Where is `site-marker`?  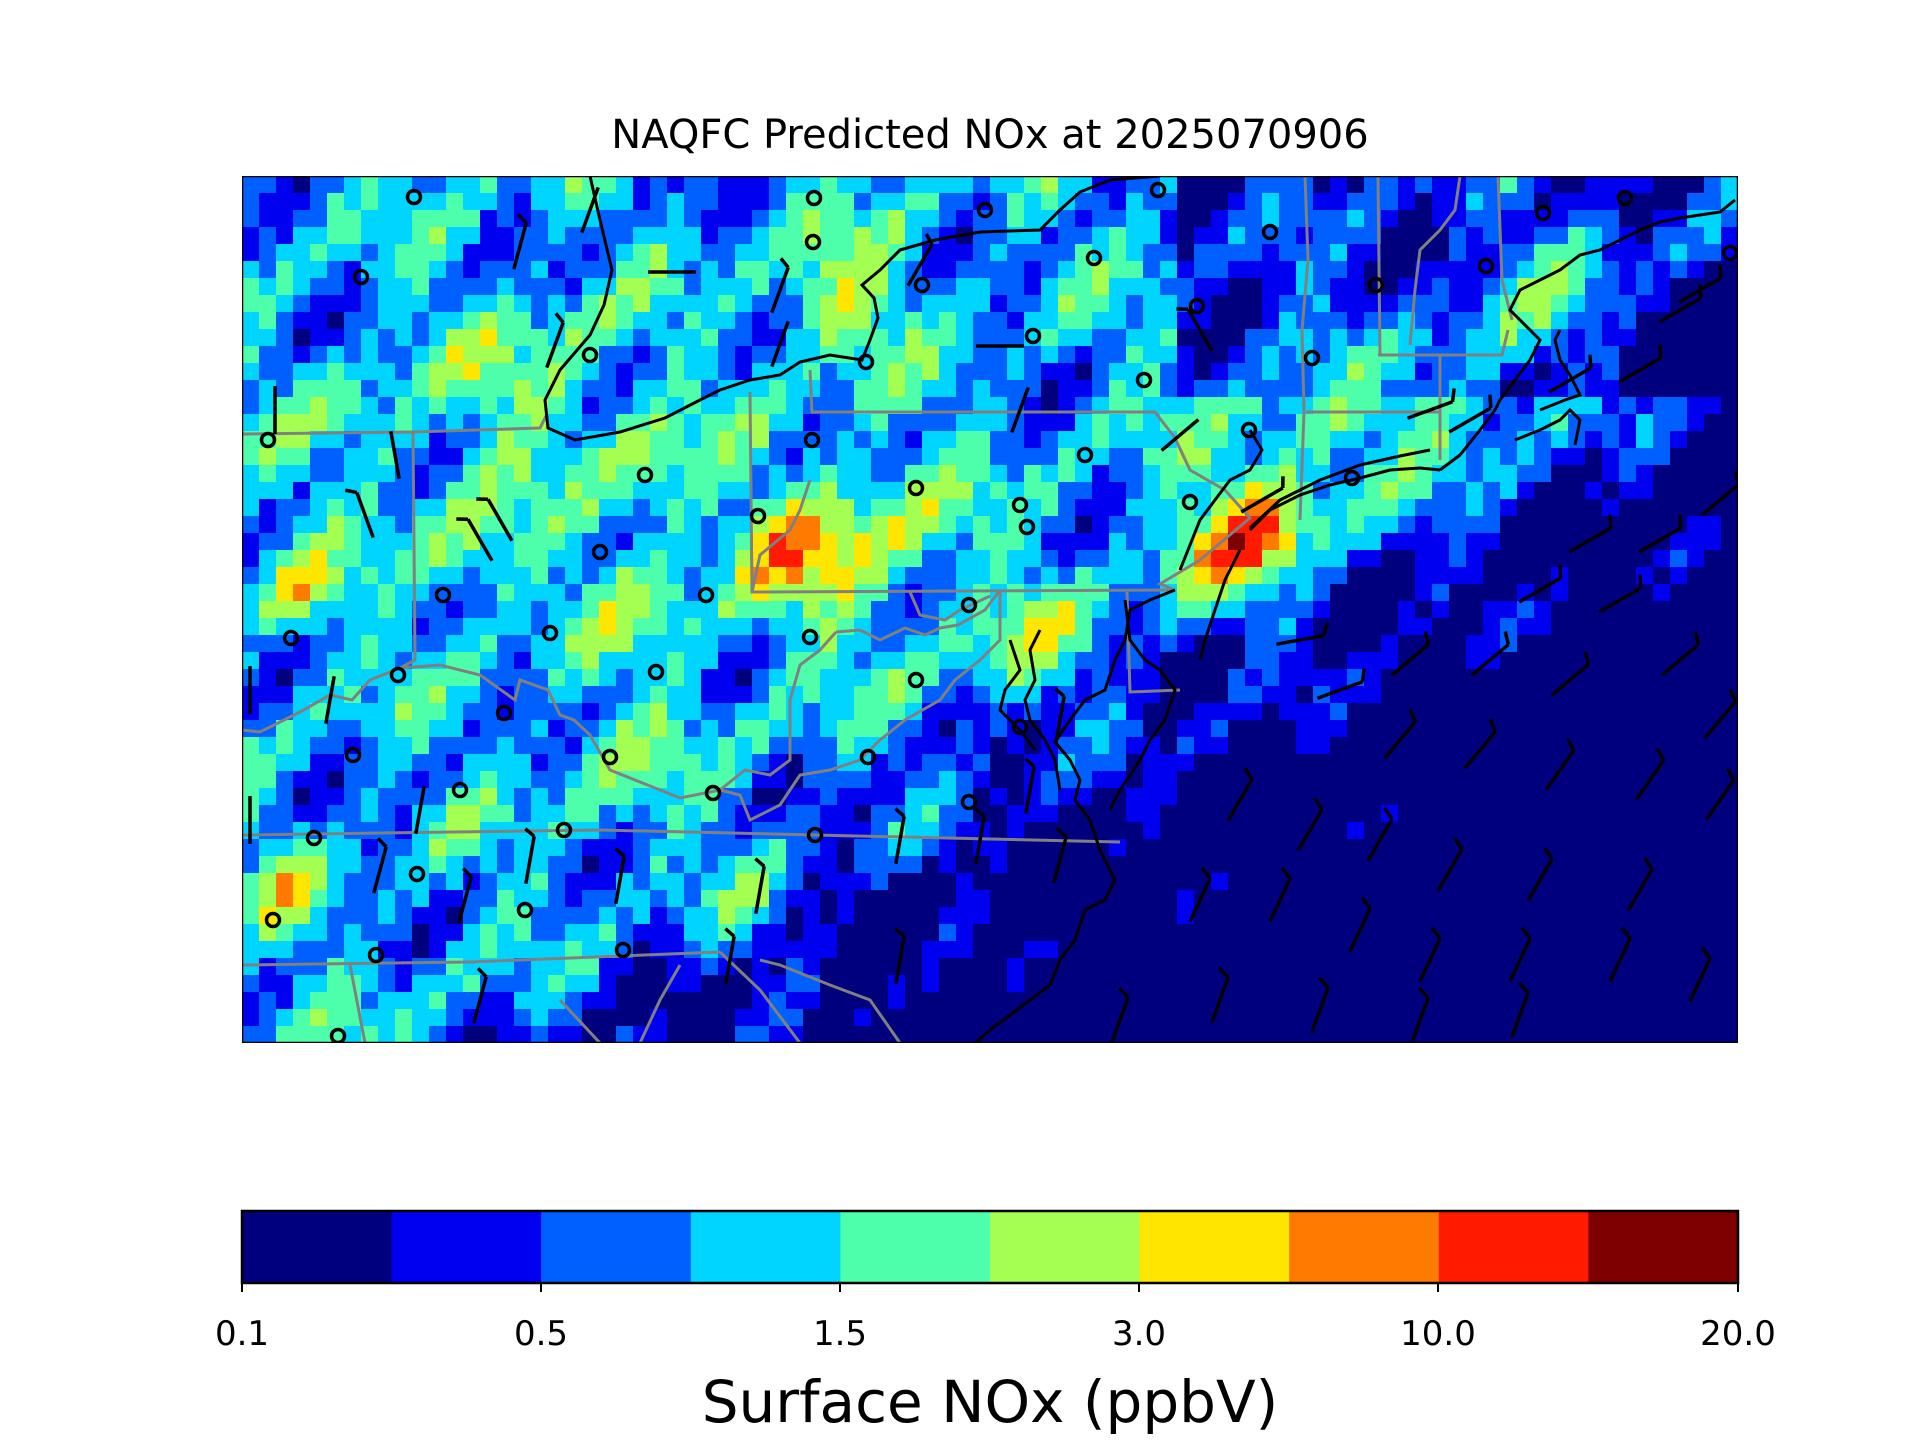
site-marker is located at coordinates (1085, 455).